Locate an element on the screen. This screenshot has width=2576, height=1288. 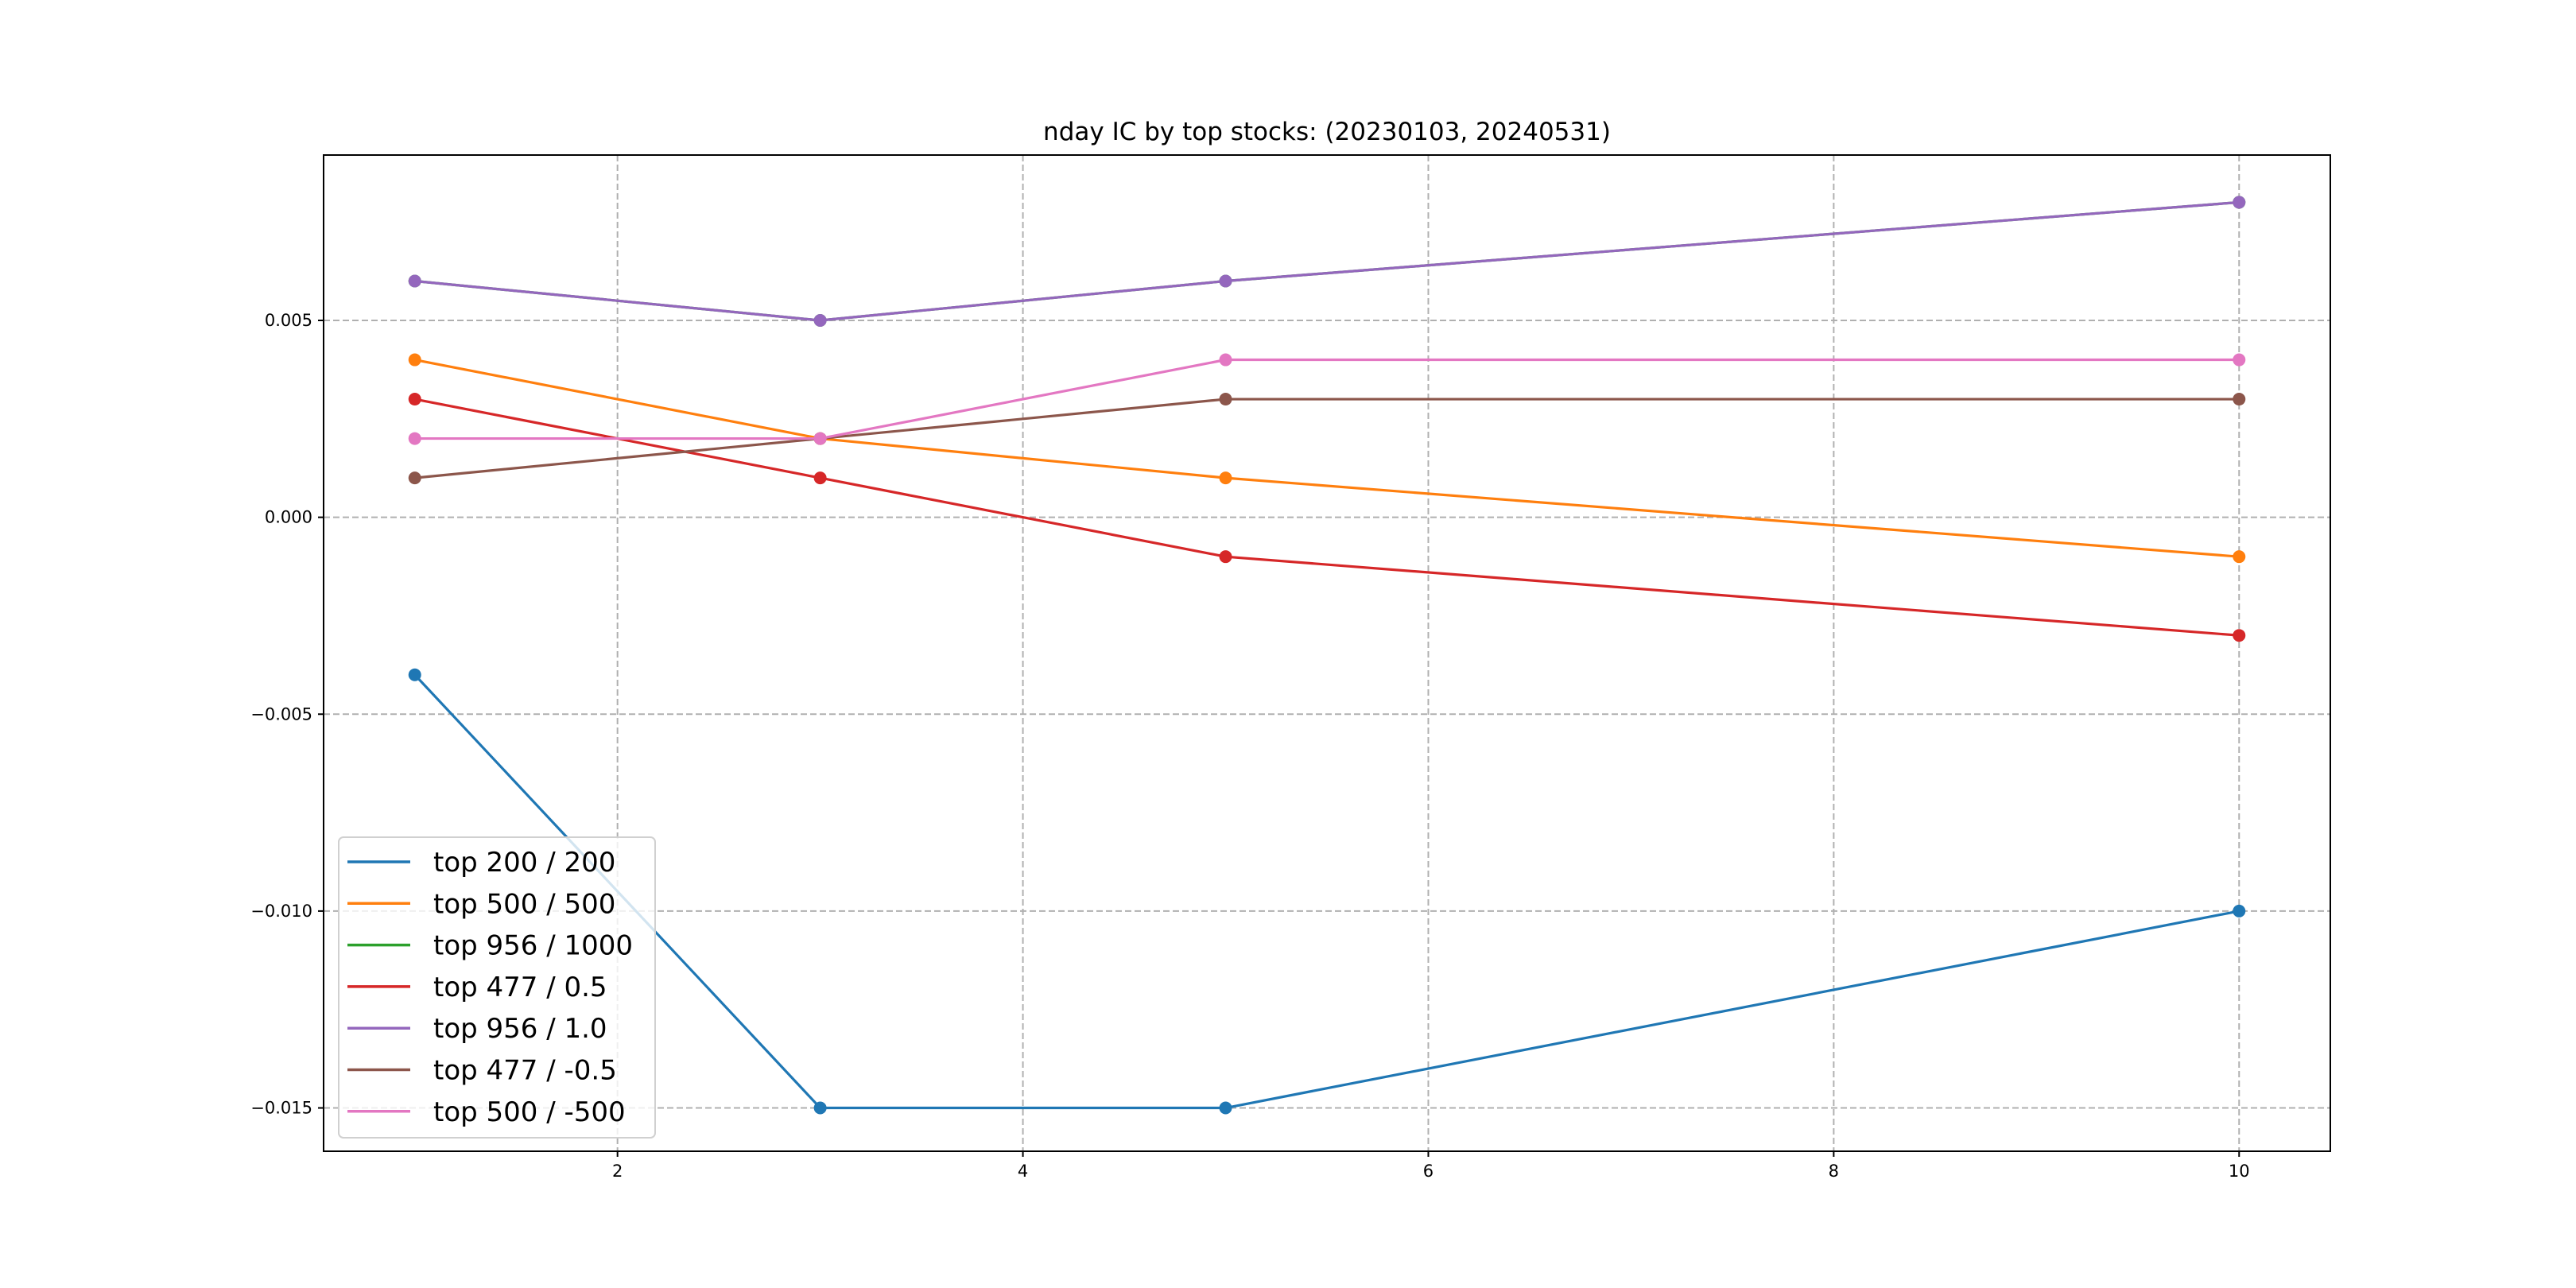
x-tick-label: 6 is located at coordinates (1428, 1171).